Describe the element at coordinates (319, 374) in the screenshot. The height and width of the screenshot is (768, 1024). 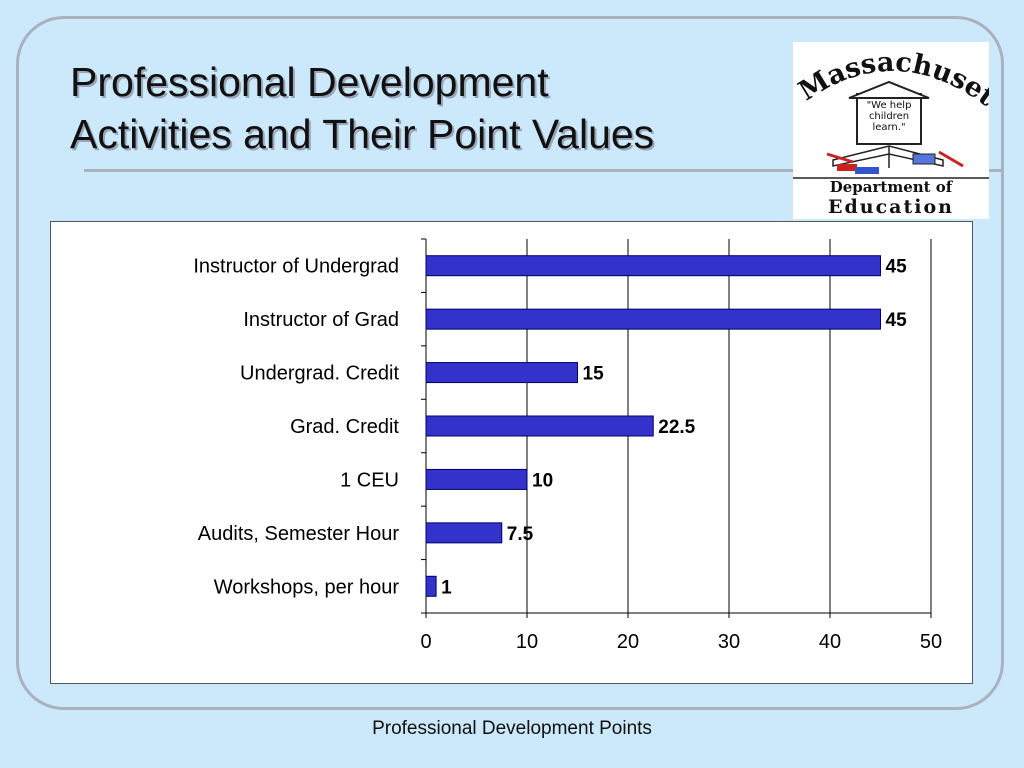
I see `category-label: Undergrad. Credit` at that location.